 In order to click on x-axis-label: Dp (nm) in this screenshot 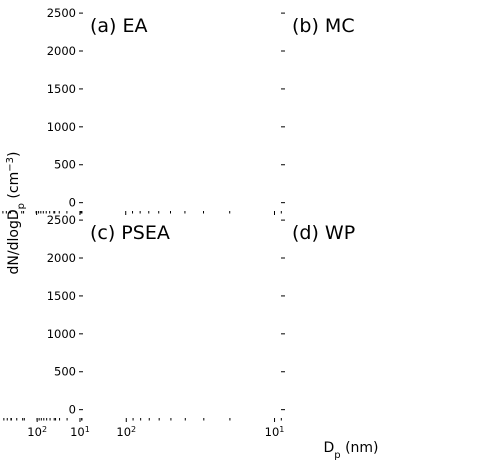, I will do `click(350, 450)`.